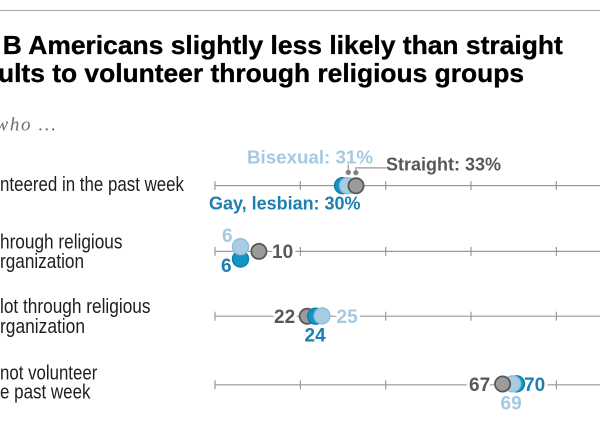 The width and height of the screenshot is (600, 426). Describe the element at coordinates (49, 373) in the screenshot. I see `svg-text: not volunteer` at that location.